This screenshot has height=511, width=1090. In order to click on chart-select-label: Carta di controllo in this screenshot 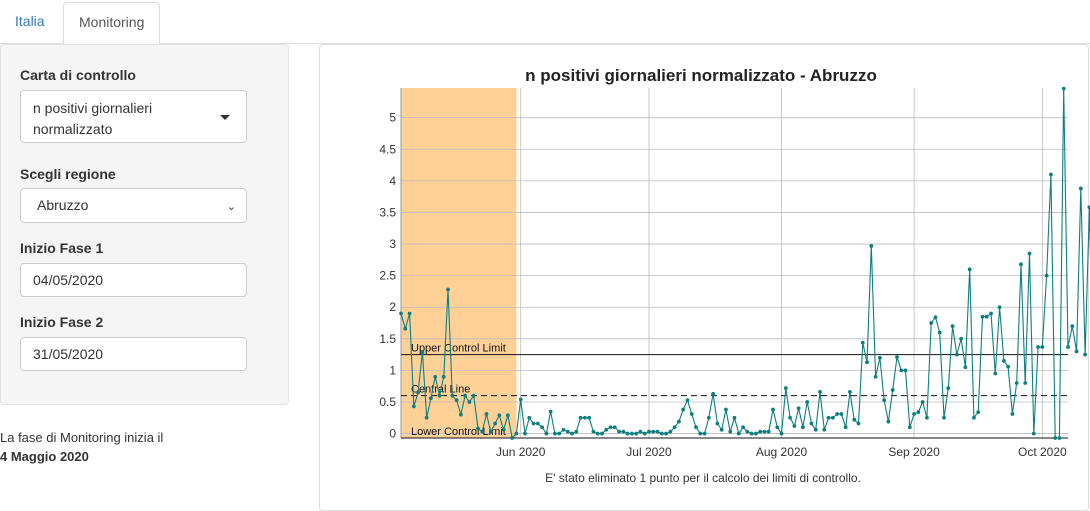, I will do `click(78, 75)`.